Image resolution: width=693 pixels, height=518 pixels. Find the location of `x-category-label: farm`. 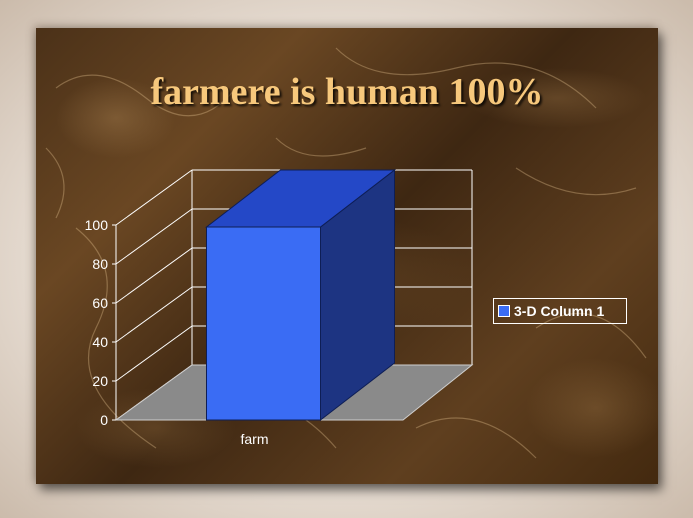

x-category-label: farm is located at coordinates (255, 439).